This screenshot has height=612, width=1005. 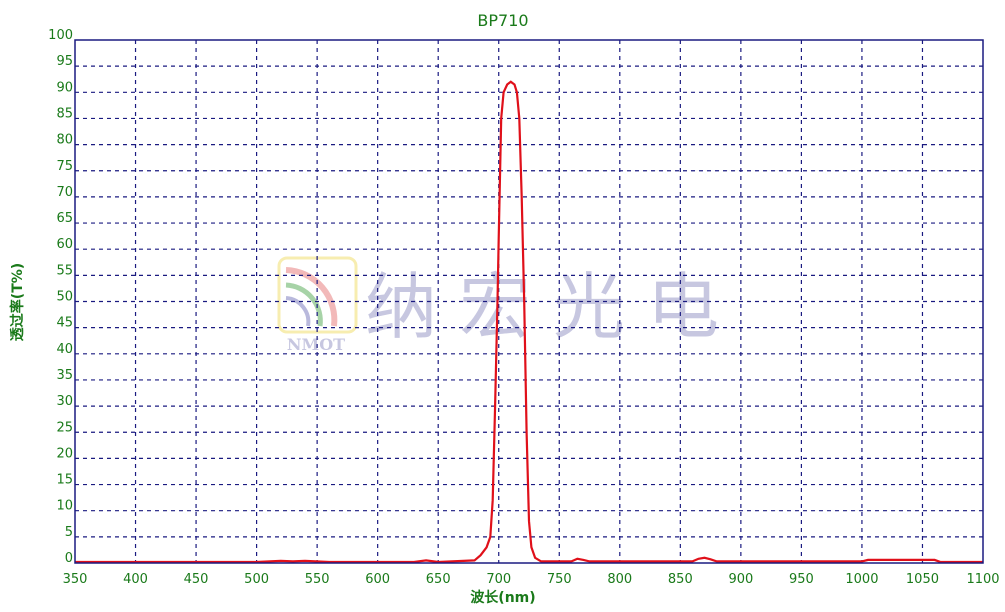 What do you see at coordinates (64, 166) in the screenshot?
I see `y-tick-label: 75` at bounding box center [64, 166].